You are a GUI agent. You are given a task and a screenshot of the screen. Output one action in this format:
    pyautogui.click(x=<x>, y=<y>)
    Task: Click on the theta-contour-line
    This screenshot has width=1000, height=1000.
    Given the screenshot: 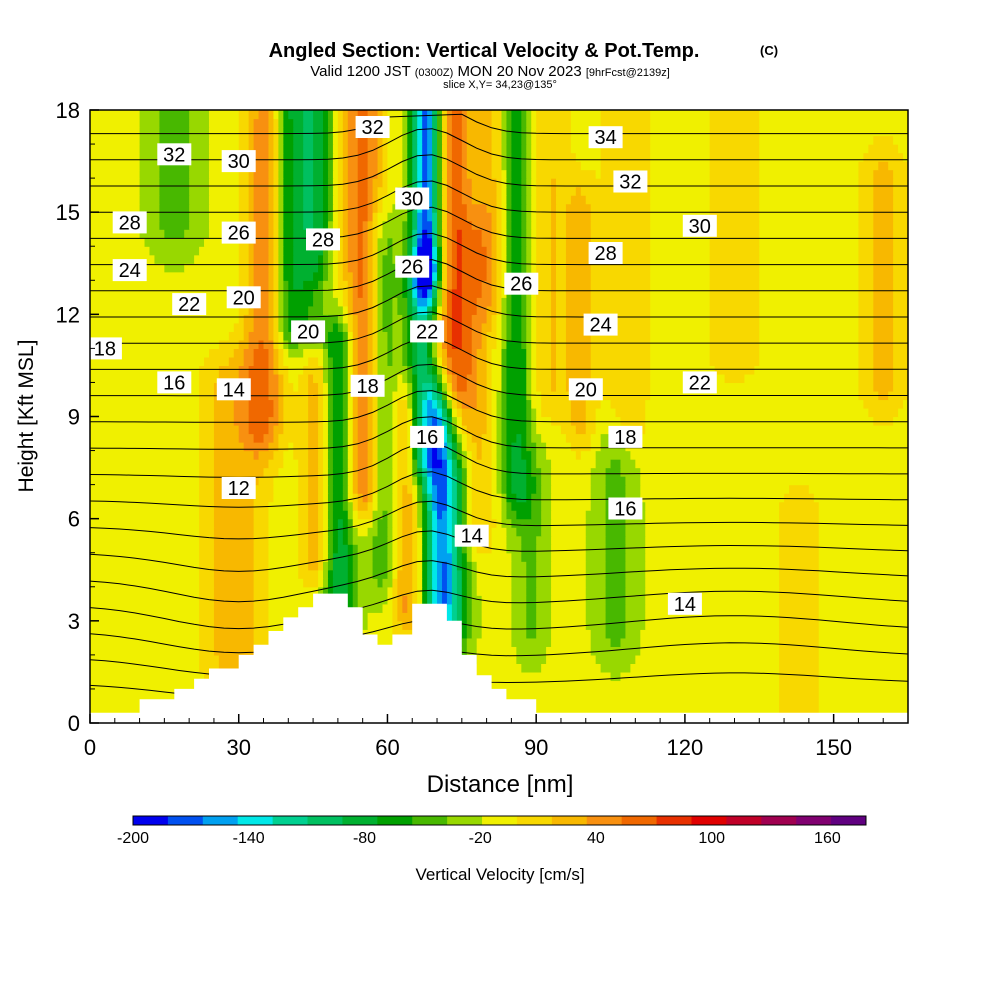 What is the action you would take?
    pyautogui.click(x=499, y=124)
    